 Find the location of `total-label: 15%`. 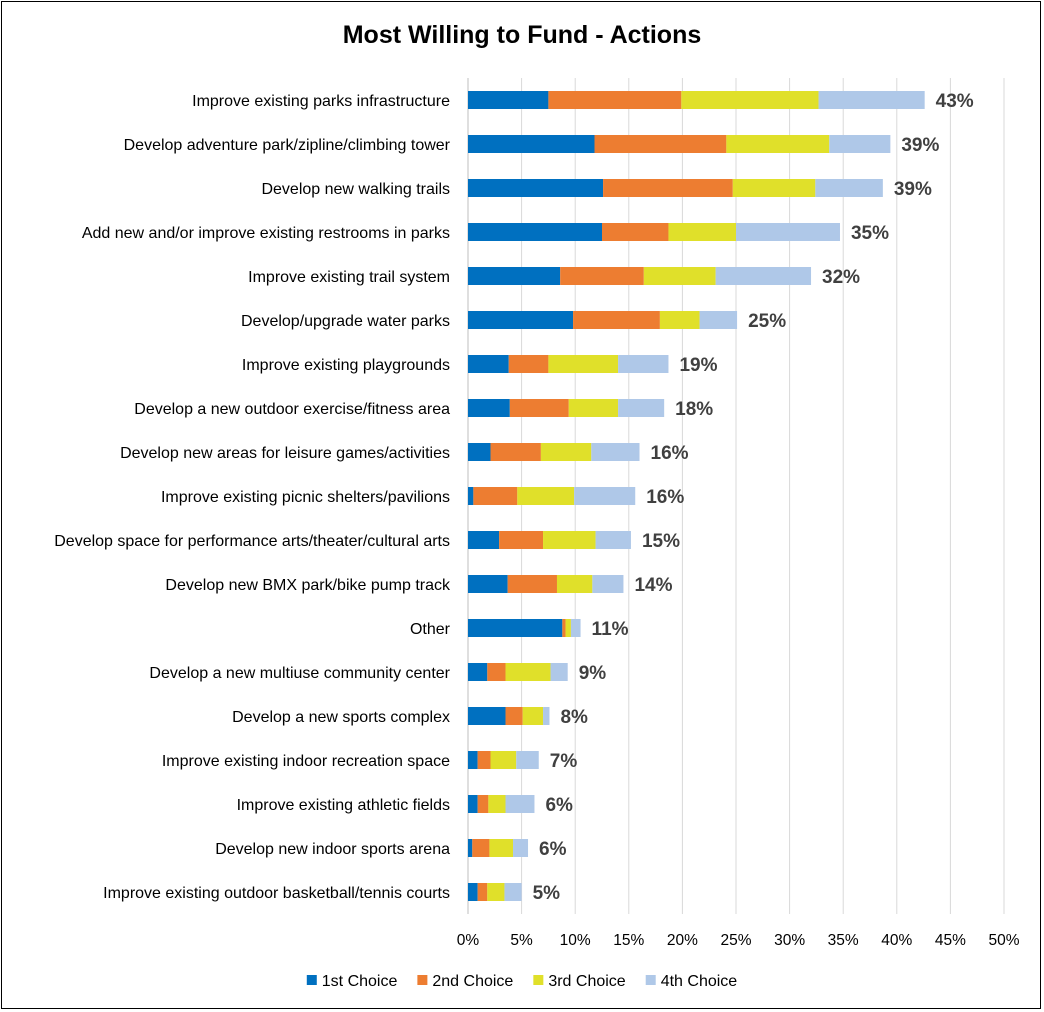

total-label: 15% is located at coordinates (661, 541).